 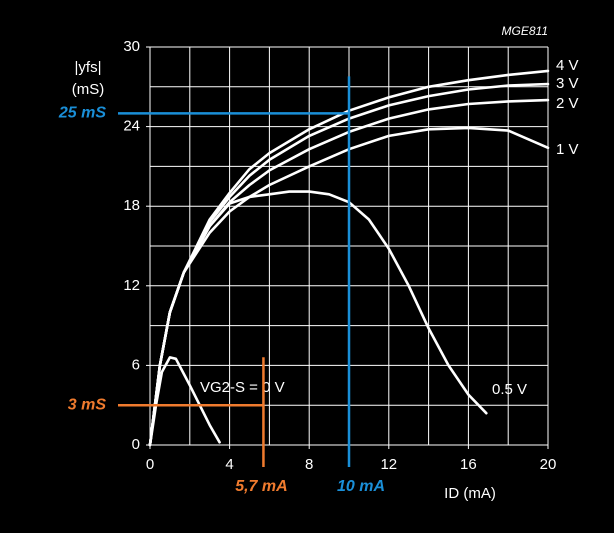 What do you see at coordinates (88, 67) in the screenshot?
I see `y-axis-label: |yfs|` at bounding box center [88, 67].